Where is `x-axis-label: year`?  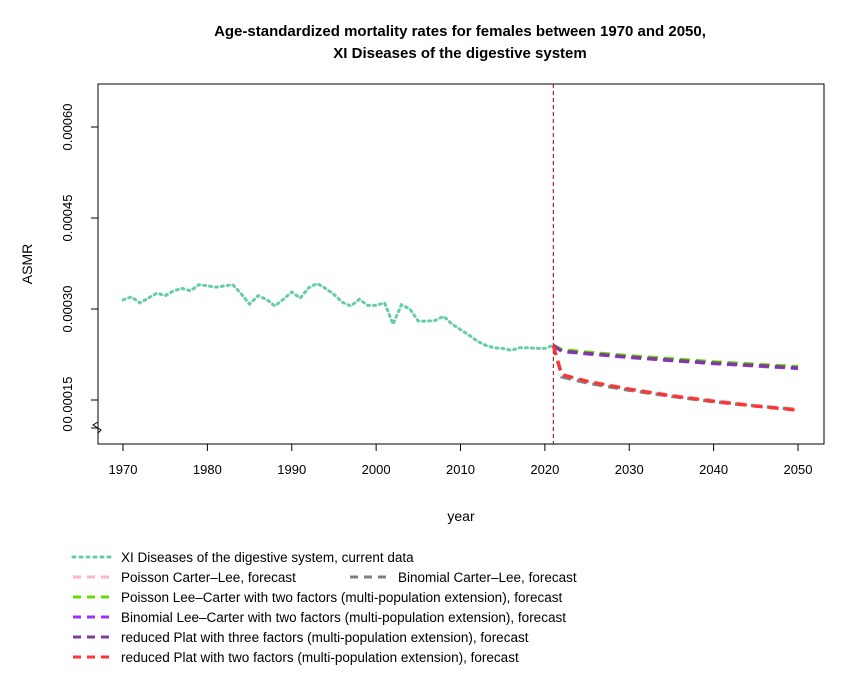 x-axis-label: year is located at coordinates (461, 516).